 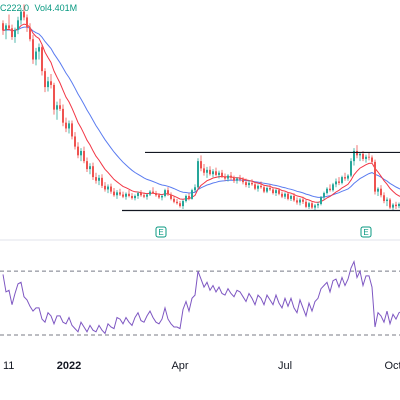 I want to click on x-axis-tick-label: 11, so click(x=8, y=366).